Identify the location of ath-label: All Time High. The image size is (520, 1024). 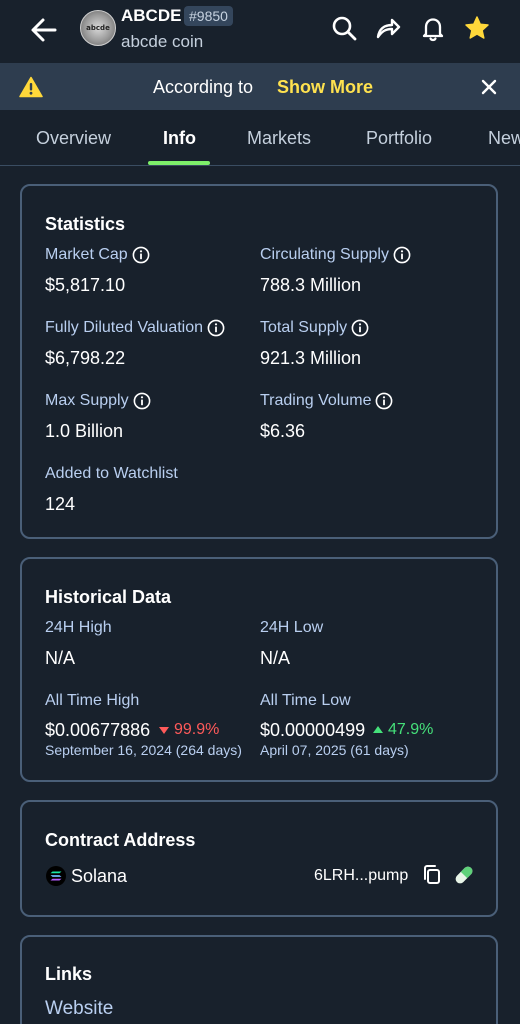
(92, 700).